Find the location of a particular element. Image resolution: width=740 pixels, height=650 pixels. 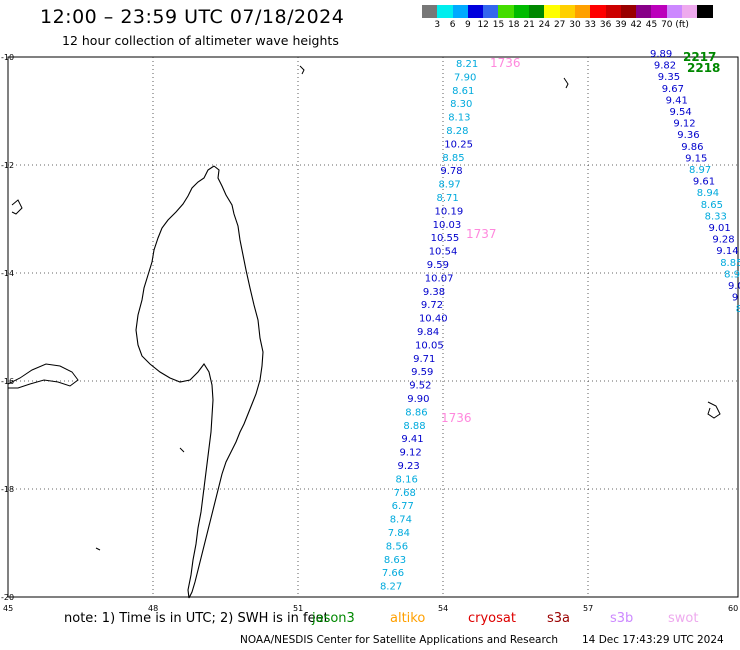

latitude-tick: -18 is located at coordinates (7, 489).